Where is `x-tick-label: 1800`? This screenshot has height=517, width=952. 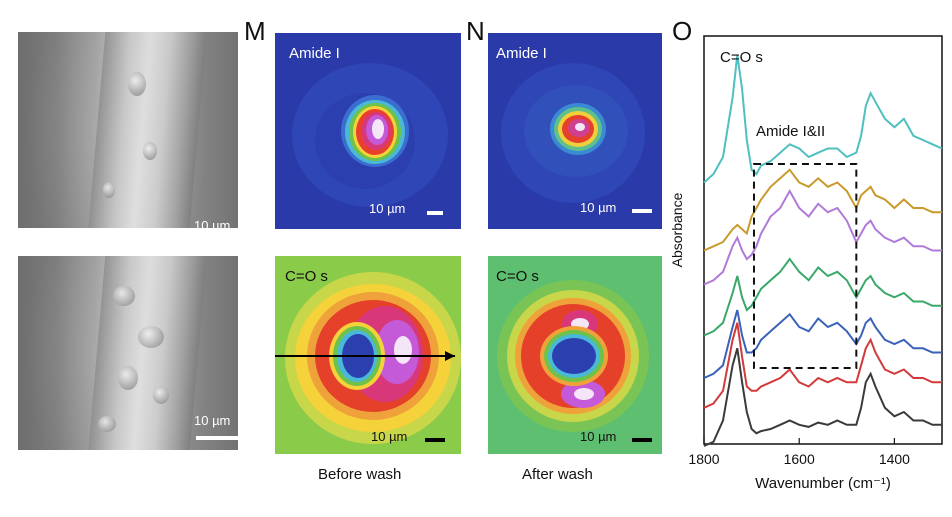
x-tick-label: 1800 is located at coordinates (703, 459).